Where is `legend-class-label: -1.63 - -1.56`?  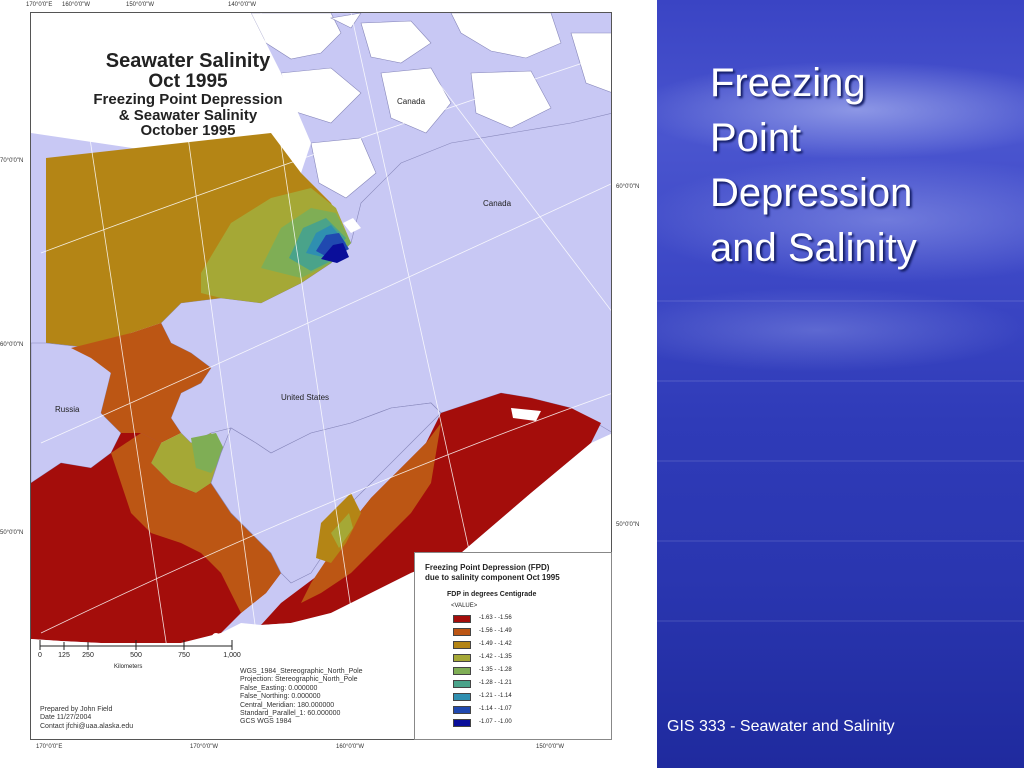 legend-class-label: -1.63 - -1.56 is located at coordinates (495, 618).